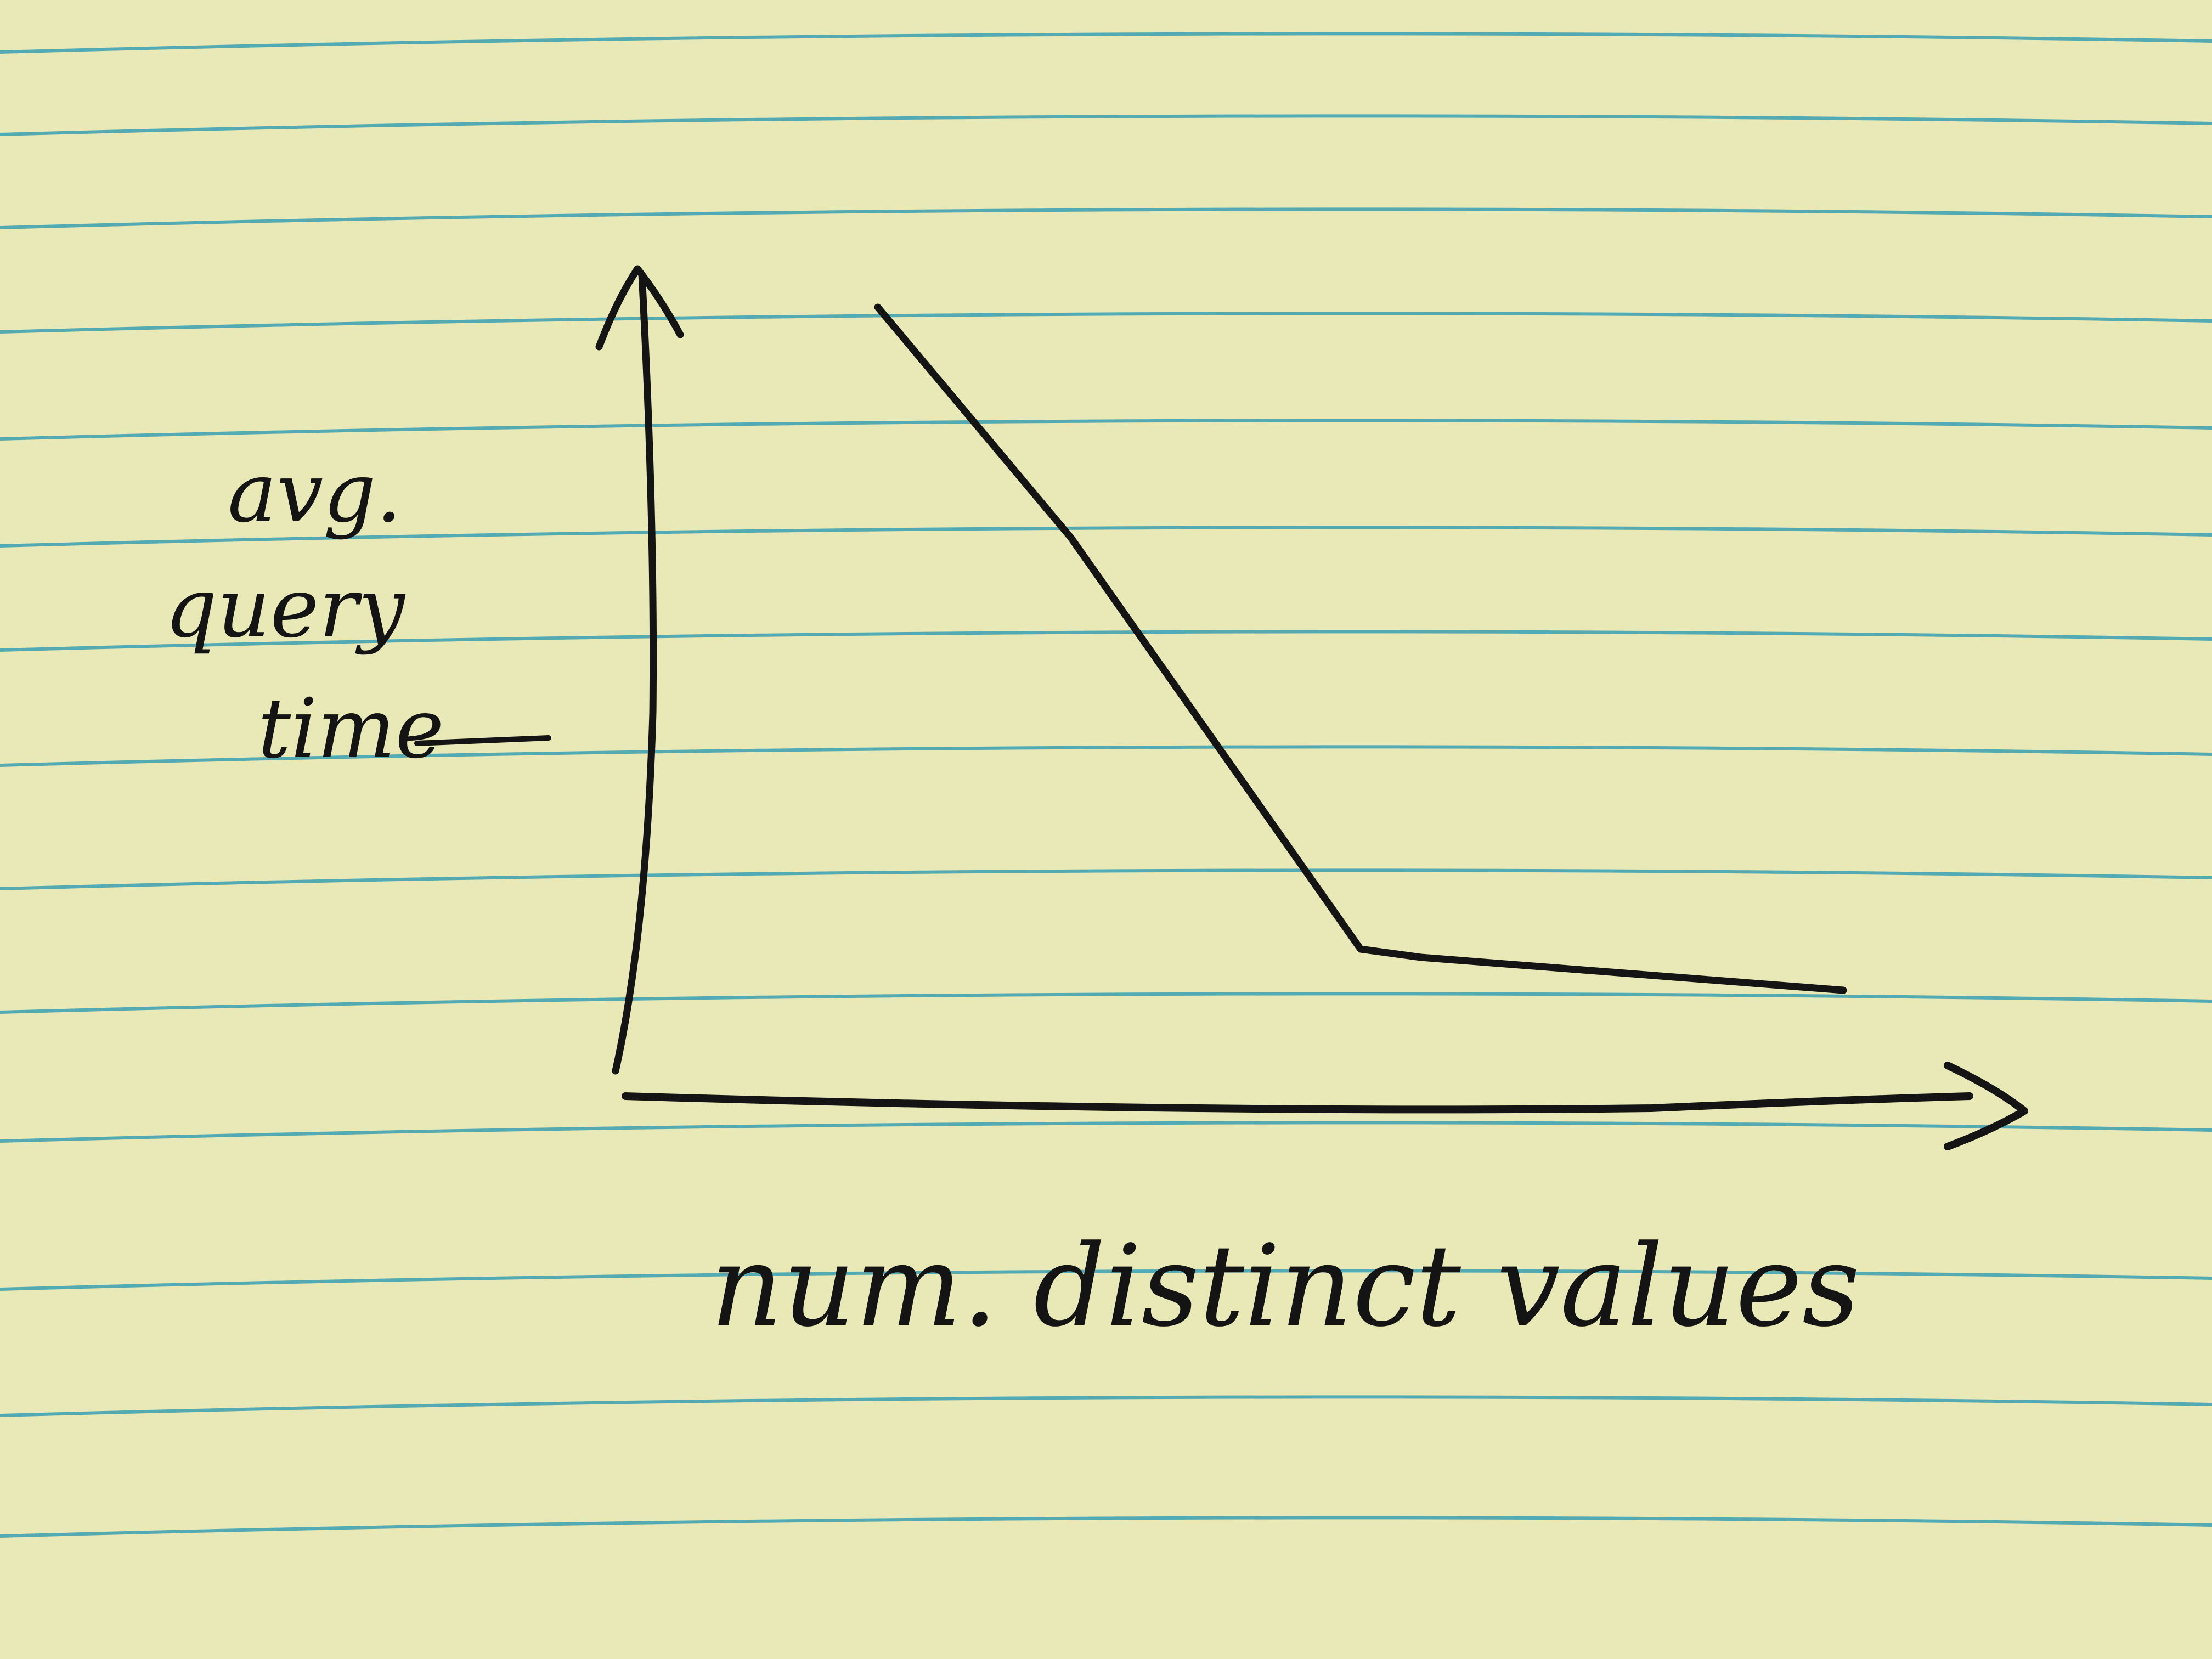  Describe the element at coordinates (285, 608) in the screenshot. I see `y-axis-label-line-2: query` at that location.